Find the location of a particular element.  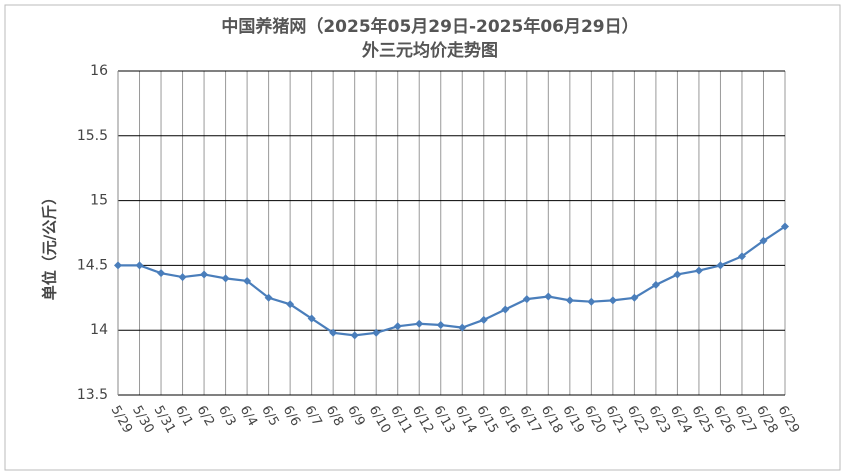

y-tick-label: 16 is located at coordinates (99, 71).